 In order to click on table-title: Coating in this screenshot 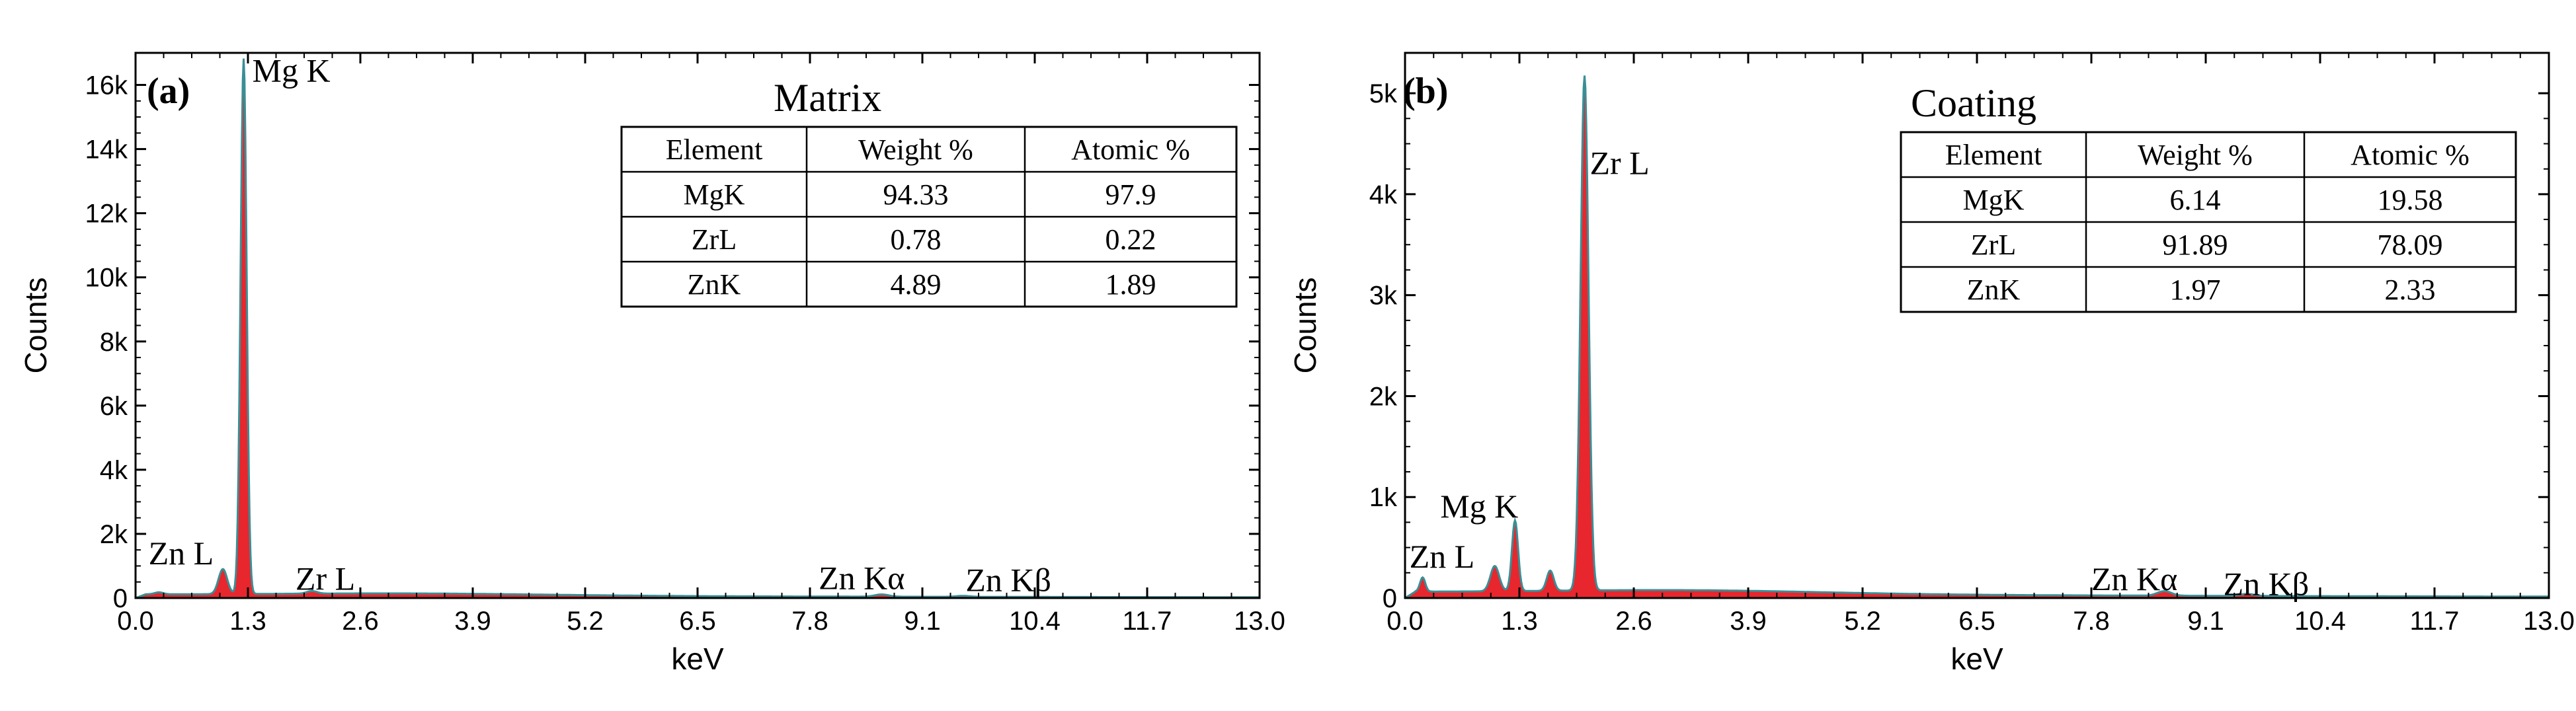, I will do `click(1973, 103)`.